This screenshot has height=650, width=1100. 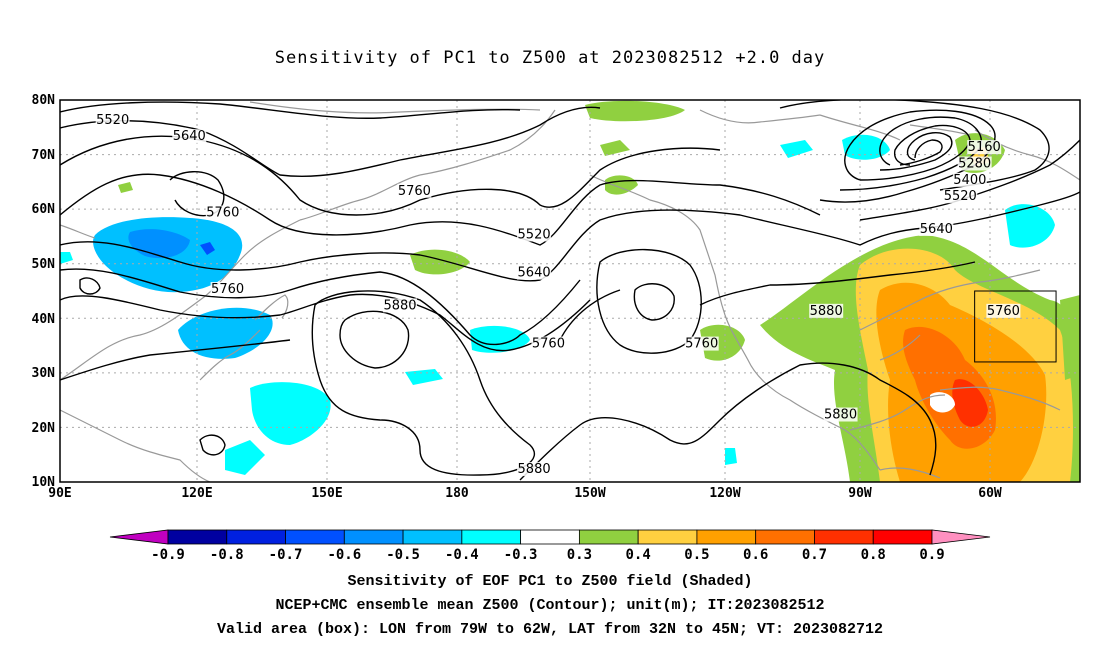 I want to click on contour-label: 5160, so click(x=984, y=147).